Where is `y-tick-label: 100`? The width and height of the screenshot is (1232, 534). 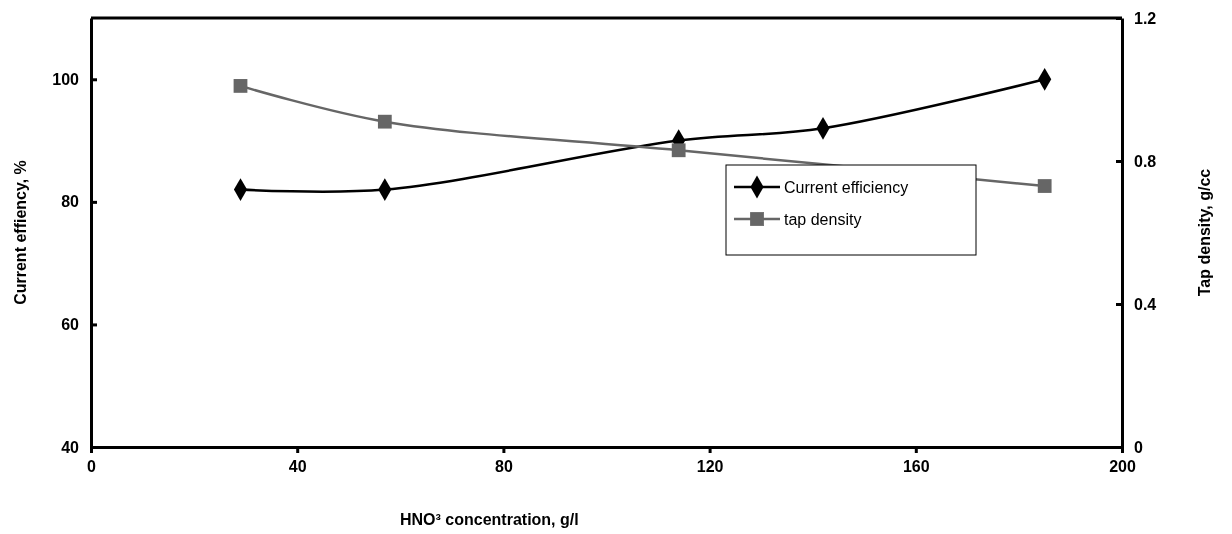 y-tick-label: 100 is located at coordinates (66, 79).